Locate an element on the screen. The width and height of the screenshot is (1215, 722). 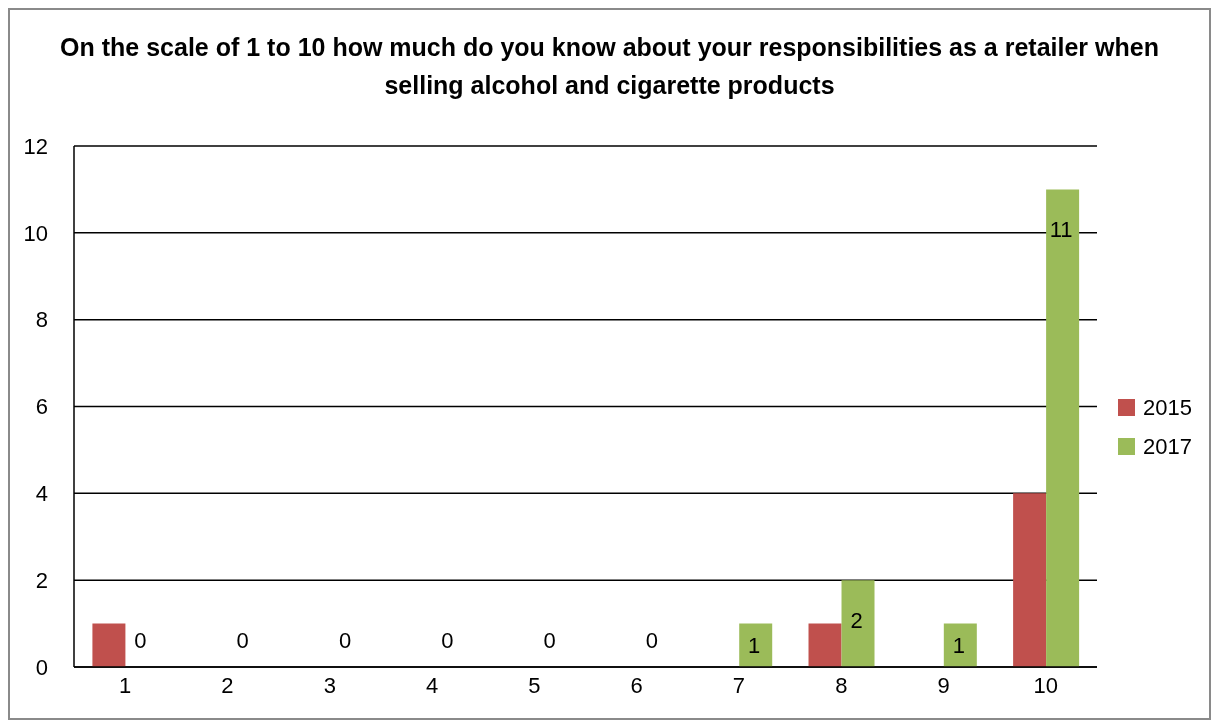
x-tick-label: 9 is located at coordinates (943, 685).